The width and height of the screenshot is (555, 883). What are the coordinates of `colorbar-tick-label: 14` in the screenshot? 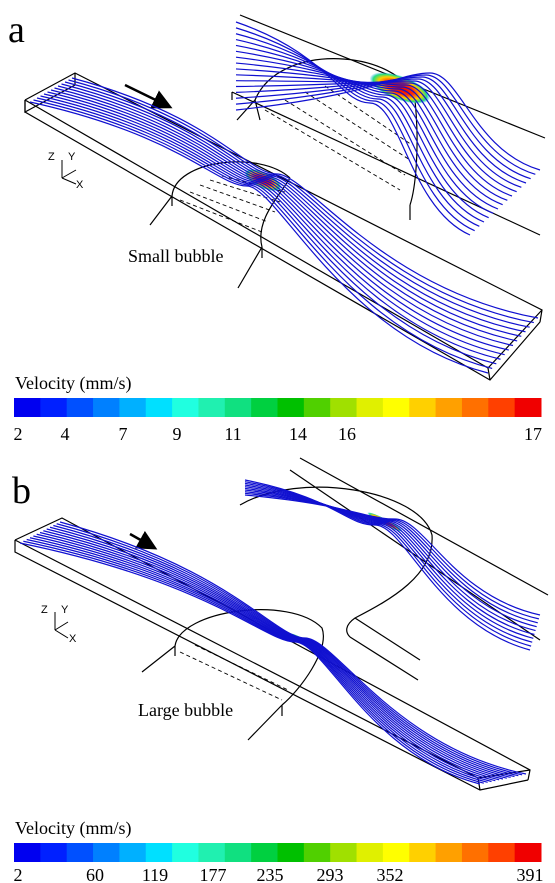 It's located at (298, 434).